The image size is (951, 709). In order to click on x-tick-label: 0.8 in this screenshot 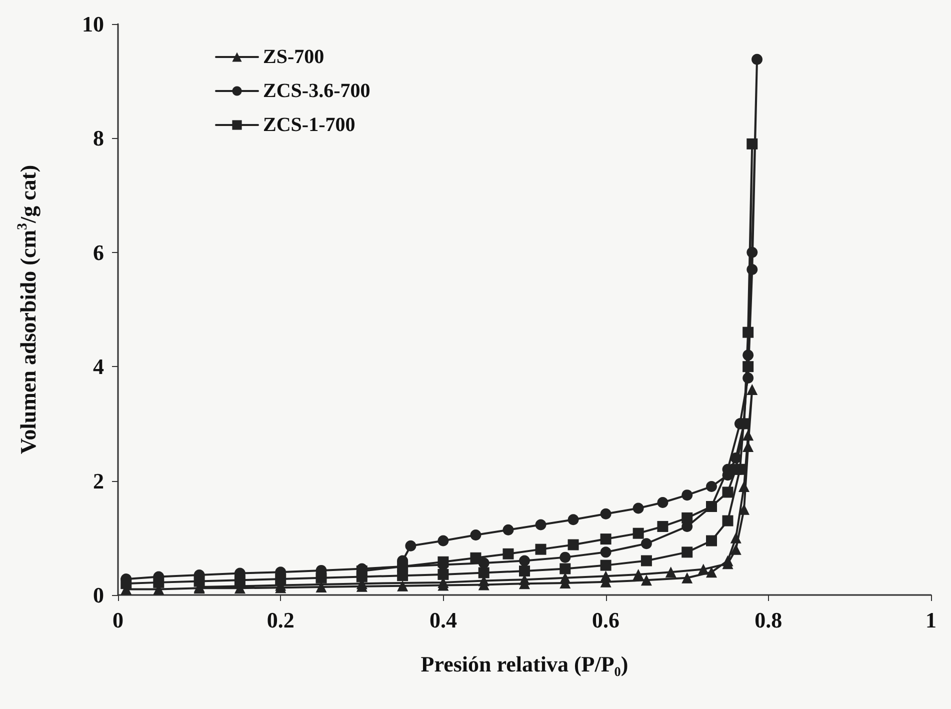, I will do `click(768, 620)`.